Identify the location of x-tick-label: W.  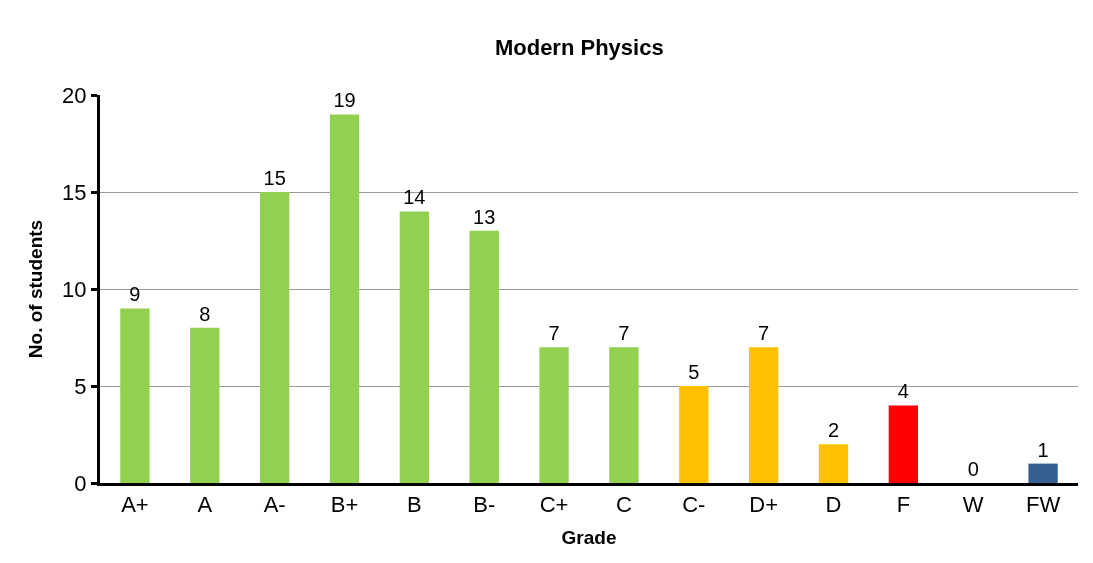
(973, 505).